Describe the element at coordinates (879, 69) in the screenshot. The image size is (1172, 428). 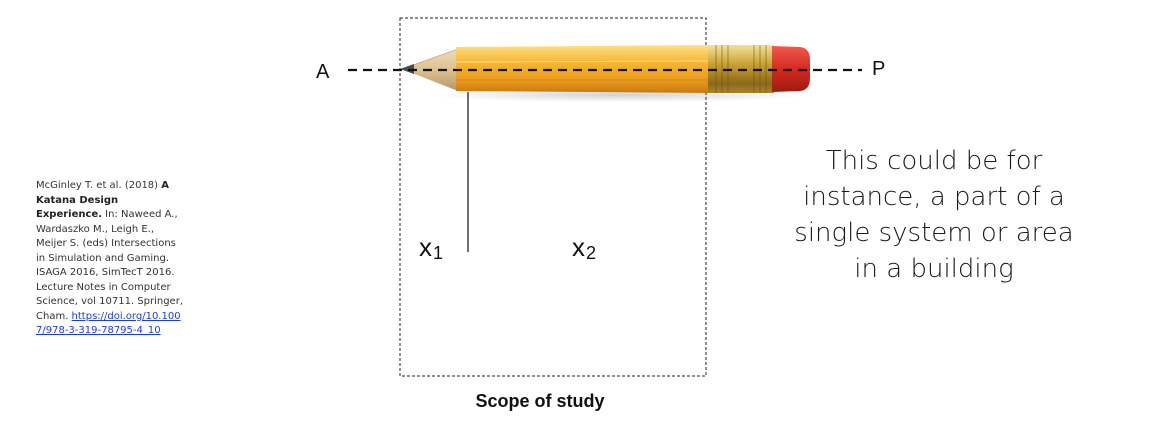
I see `point-p-label: P` at that location.